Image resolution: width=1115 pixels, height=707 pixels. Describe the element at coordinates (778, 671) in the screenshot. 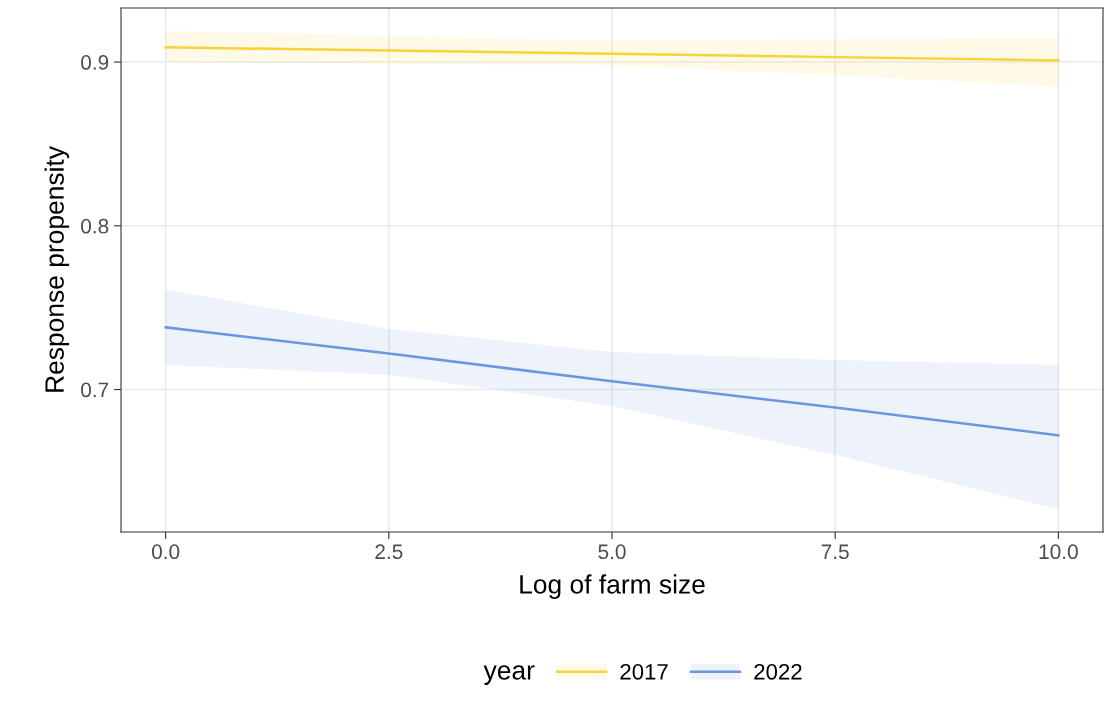

I see `legend-label: 2022` at that location.